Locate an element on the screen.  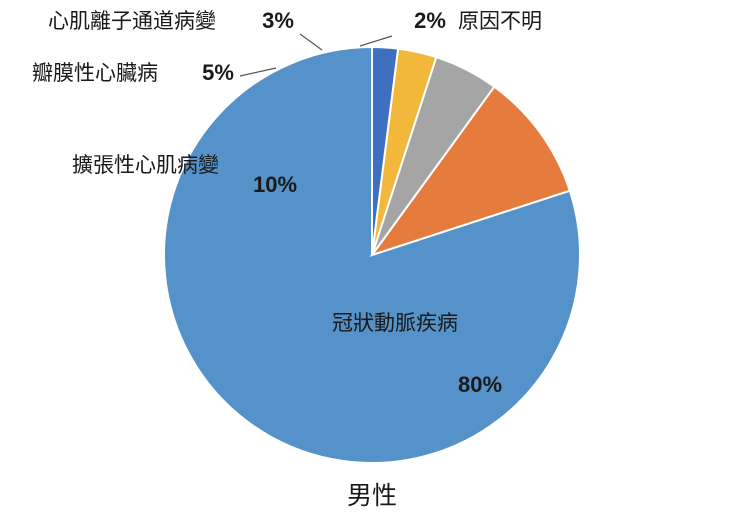
slice-percent-label: 3% is located at coordinates (278, 20).